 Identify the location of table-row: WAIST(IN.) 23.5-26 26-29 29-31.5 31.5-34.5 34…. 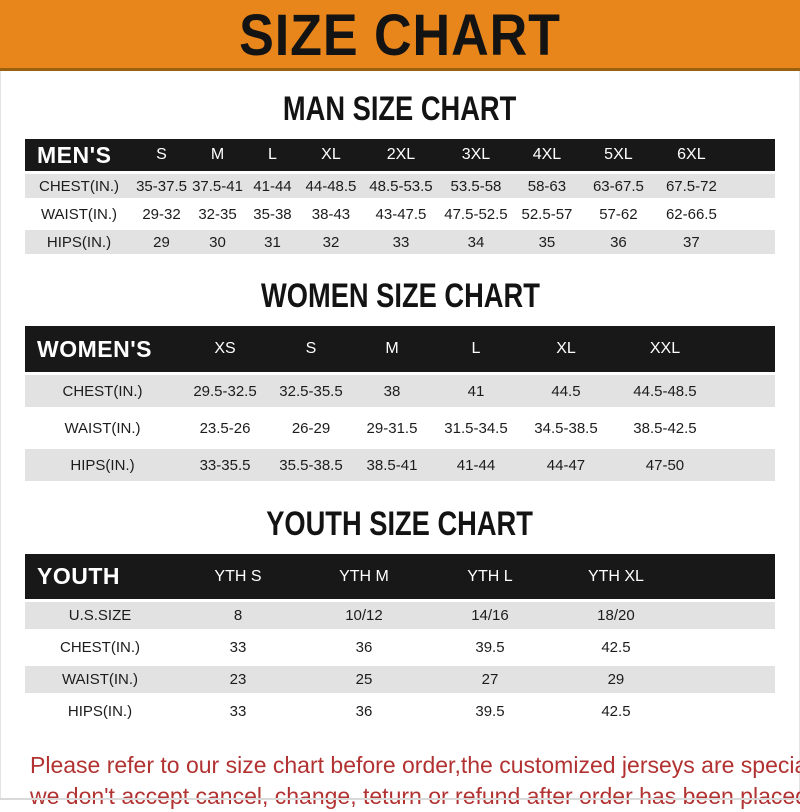
(400, 430).